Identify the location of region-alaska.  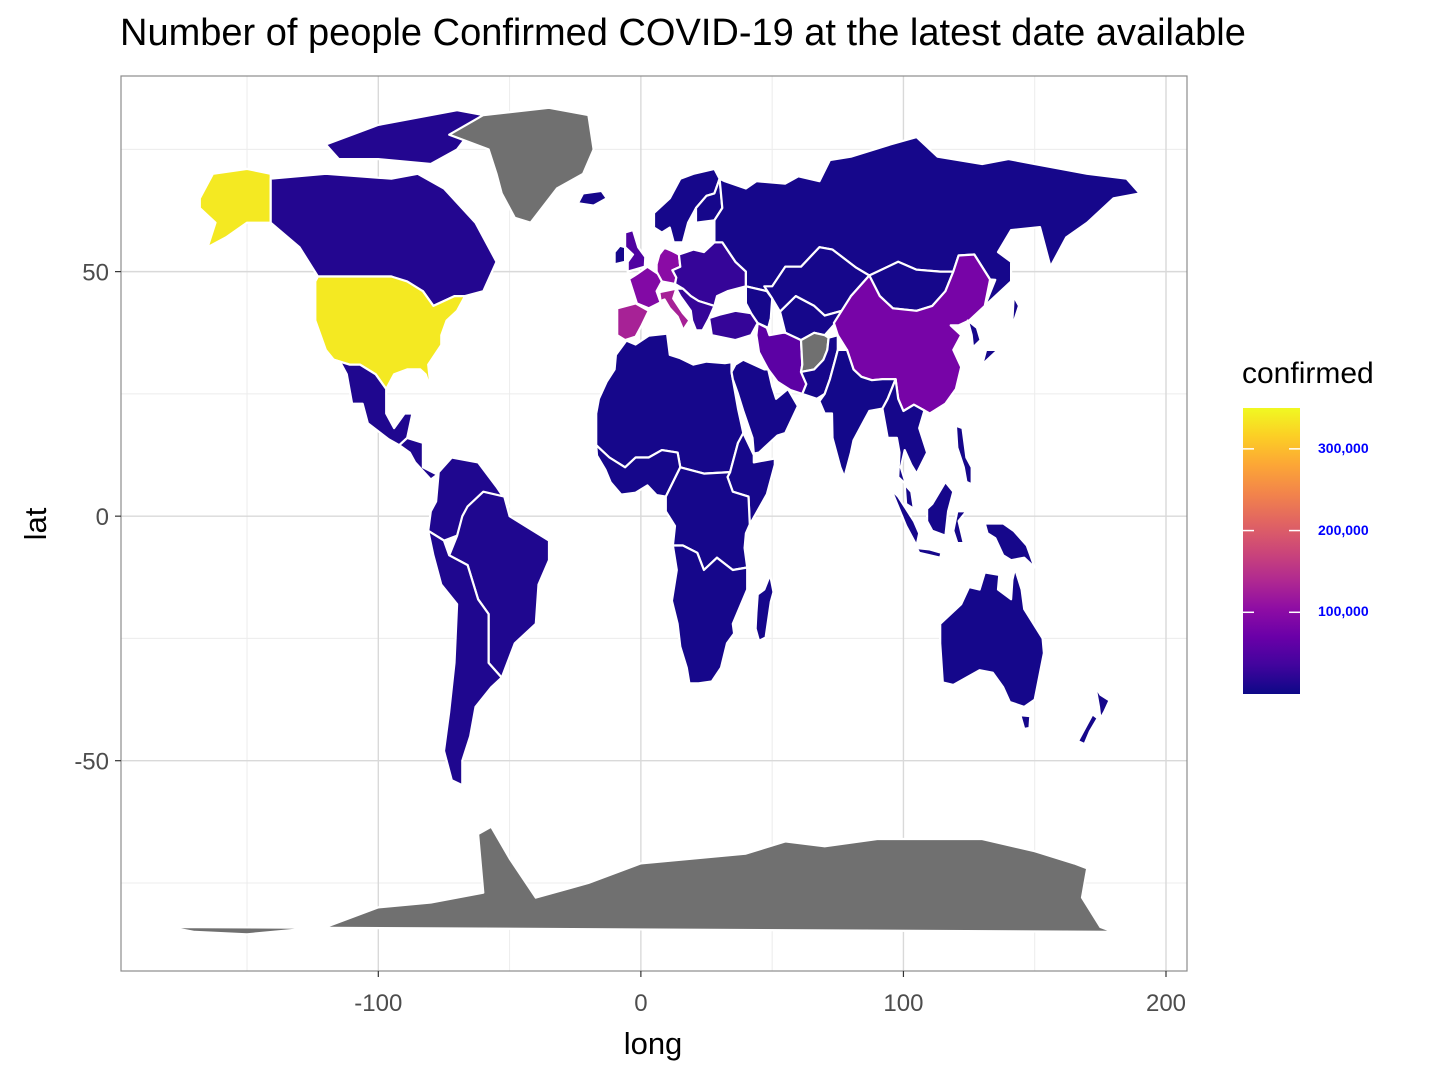
(235, 208).